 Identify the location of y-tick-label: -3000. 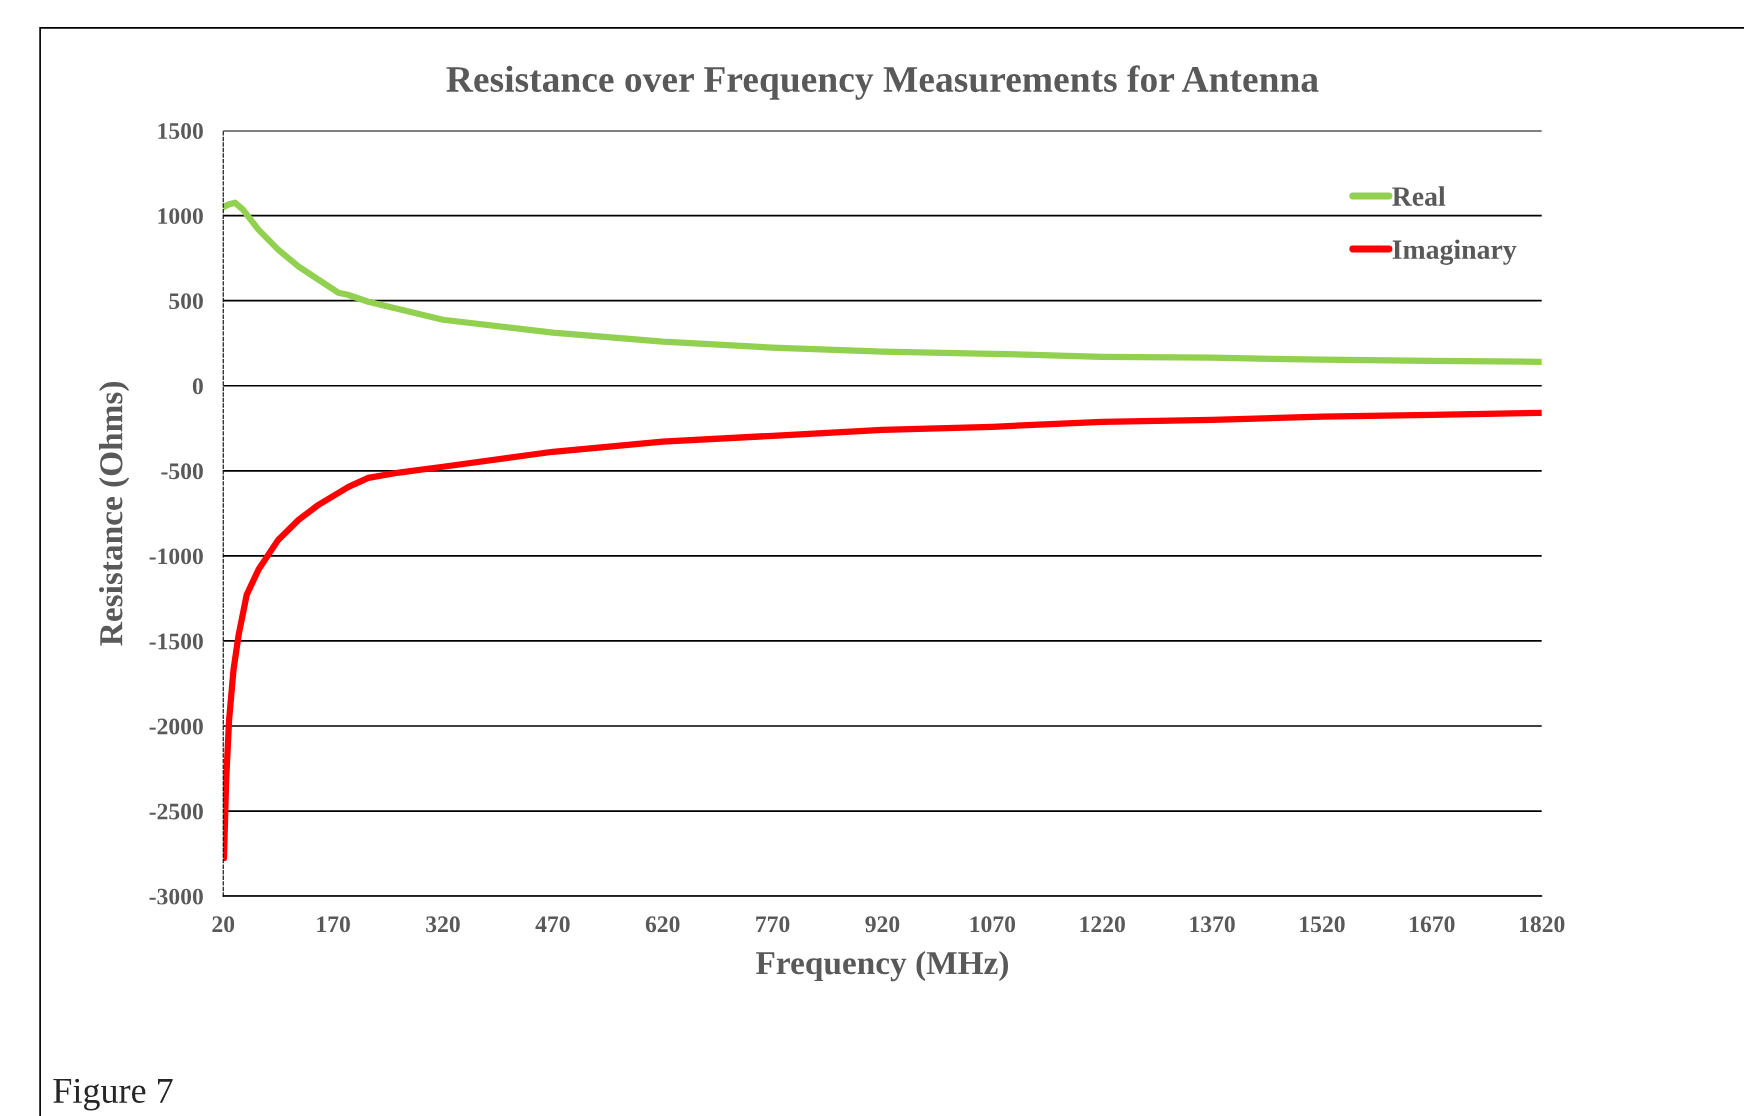
(176, 896).